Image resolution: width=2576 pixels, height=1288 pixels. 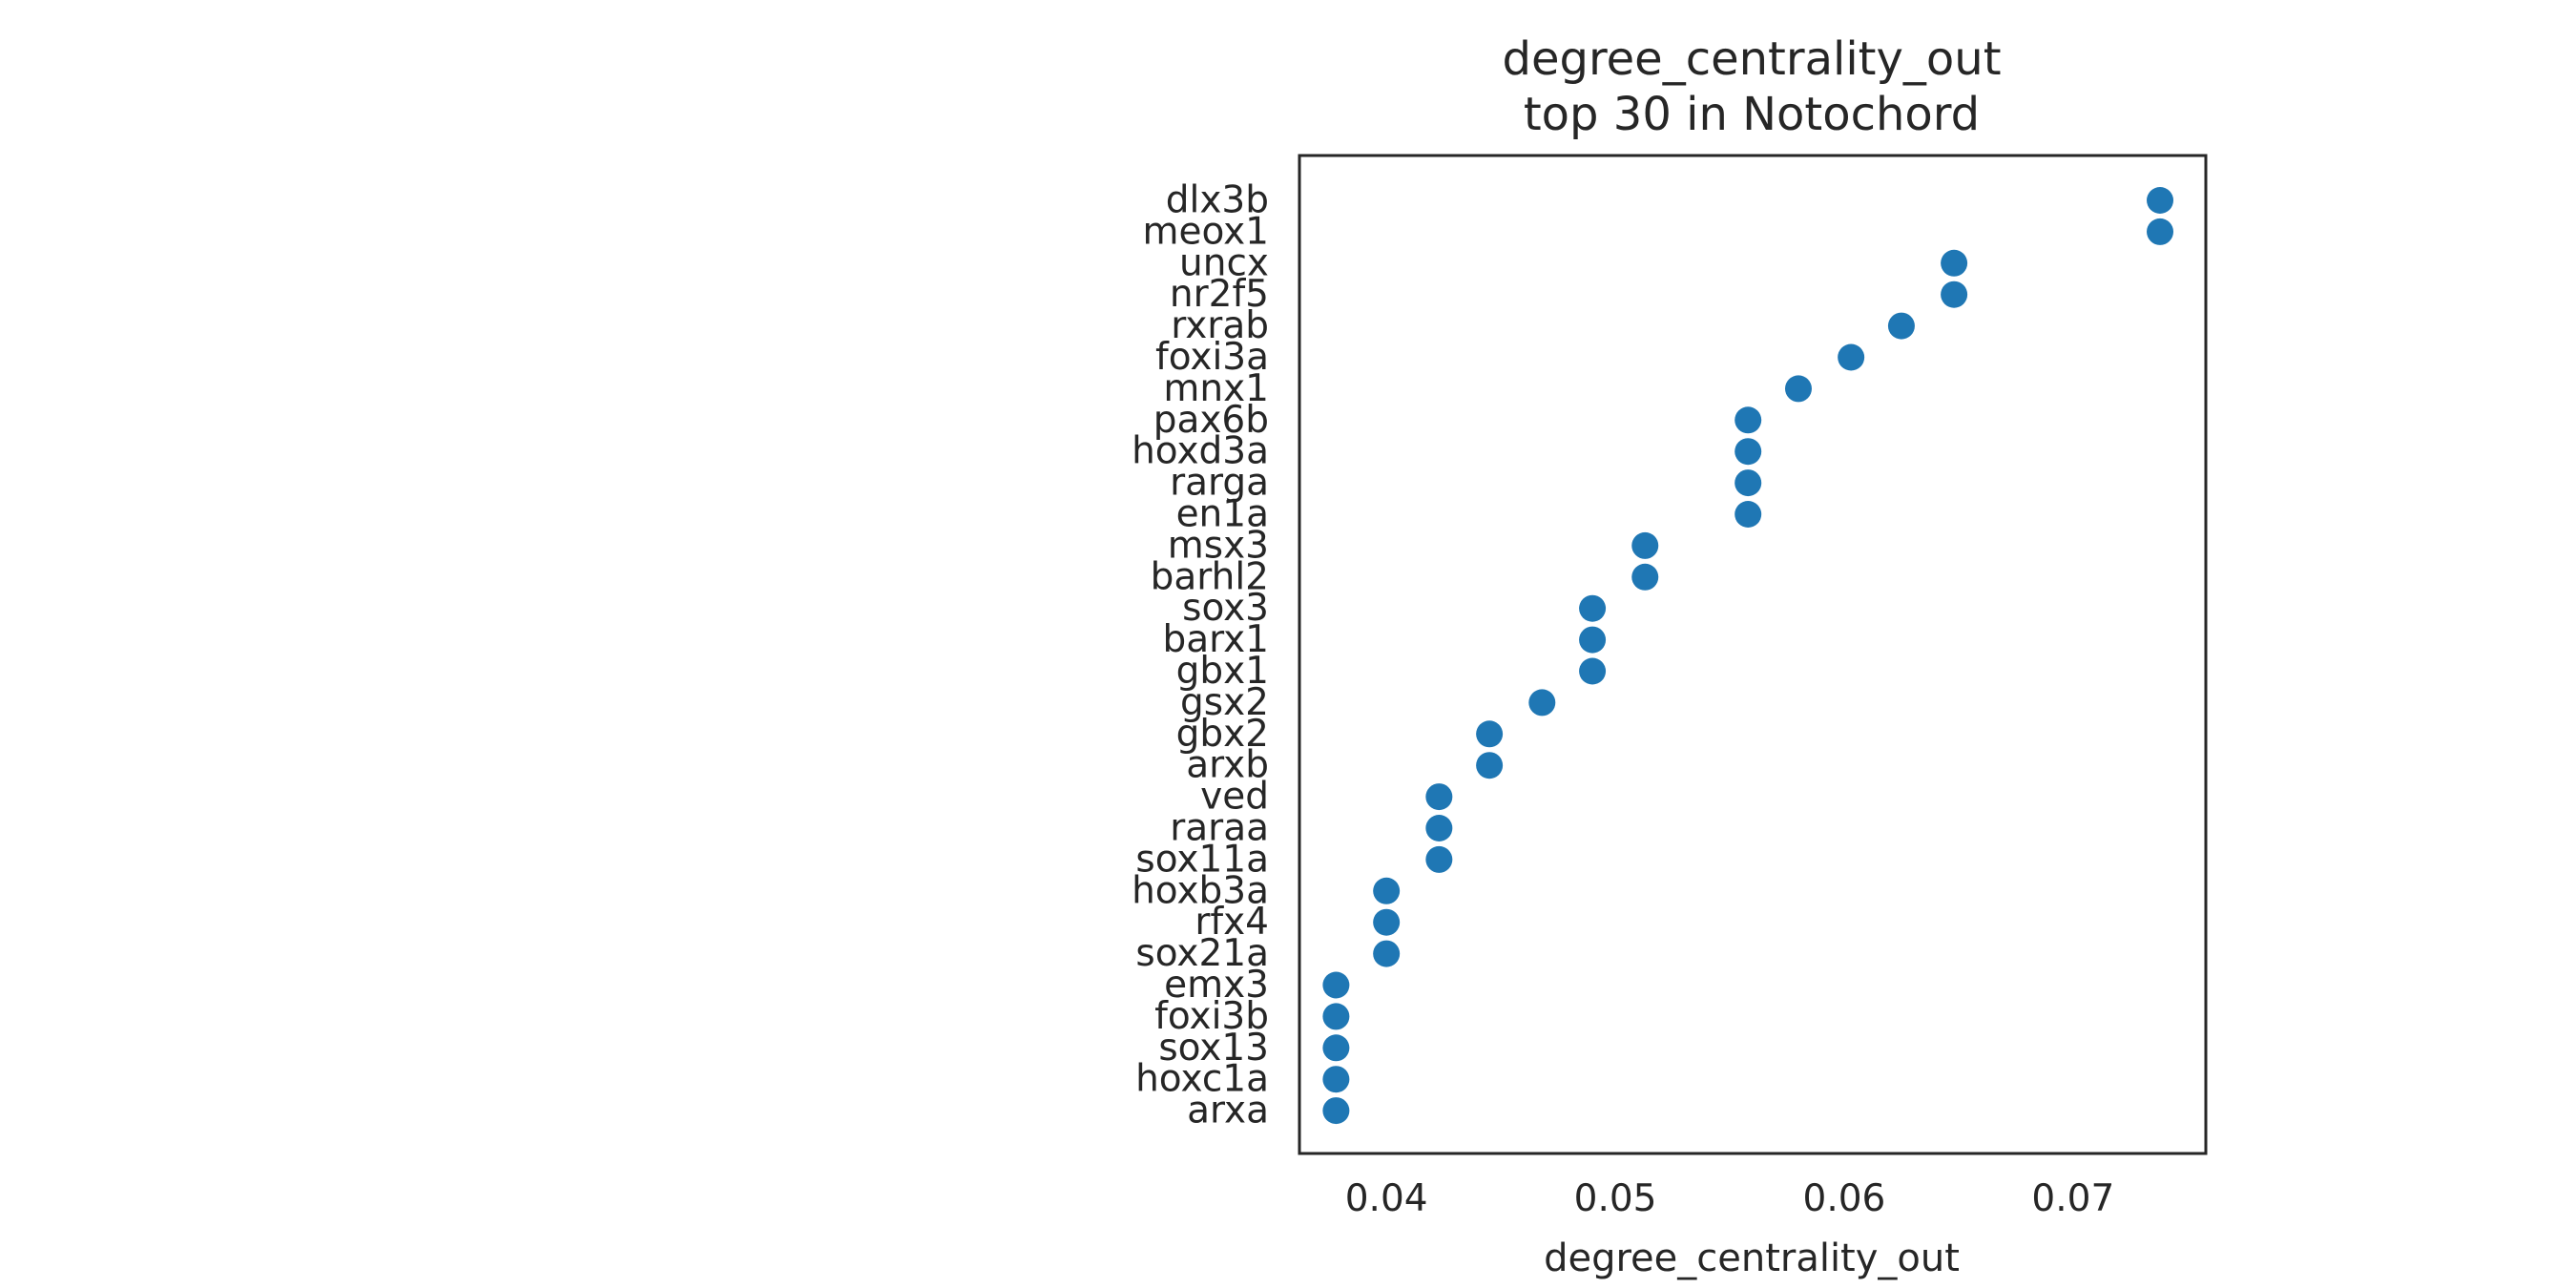 I want to click on y-tick-label-gbx1: gbx1, so click(x=1222, y=671).